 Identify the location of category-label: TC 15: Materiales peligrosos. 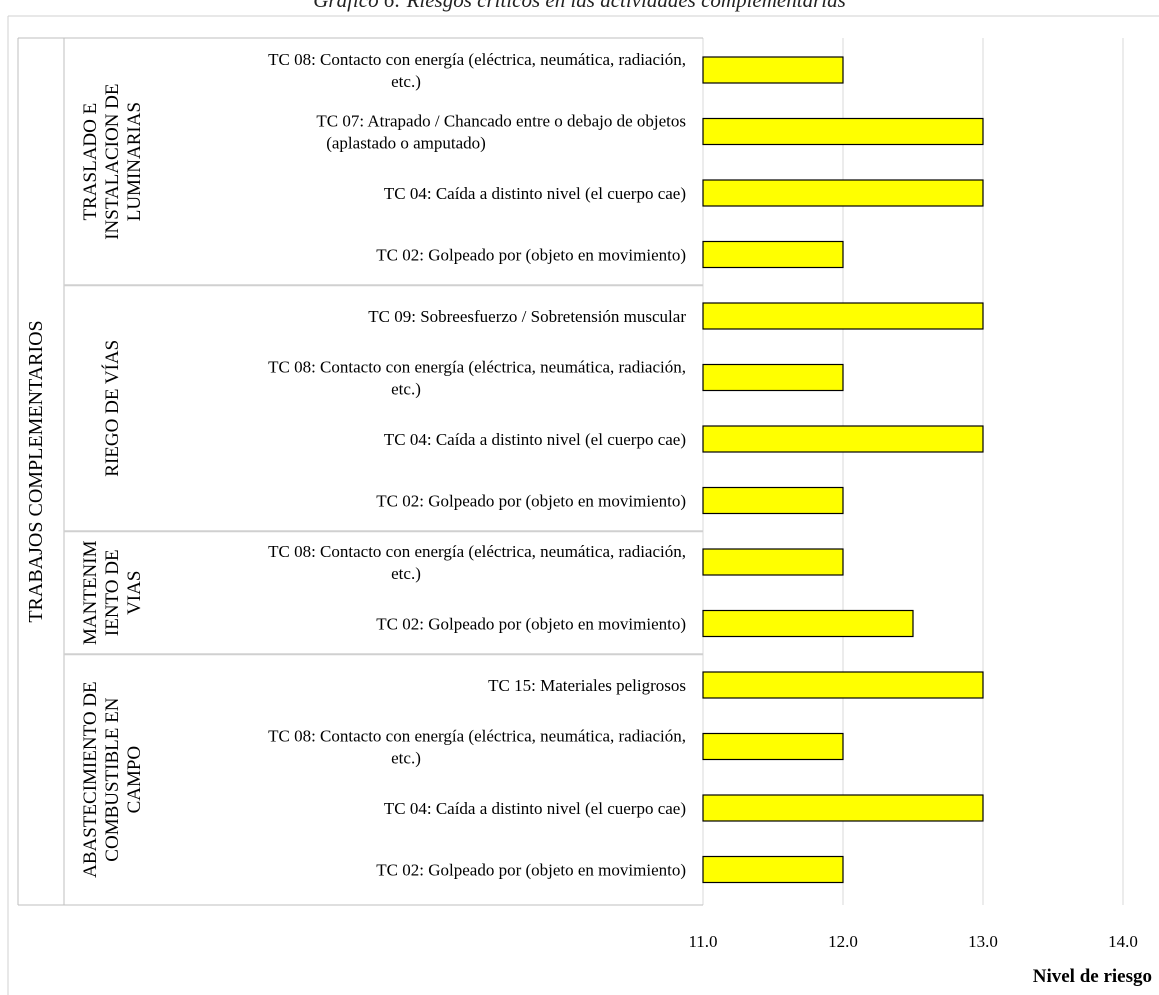
(587, 685).